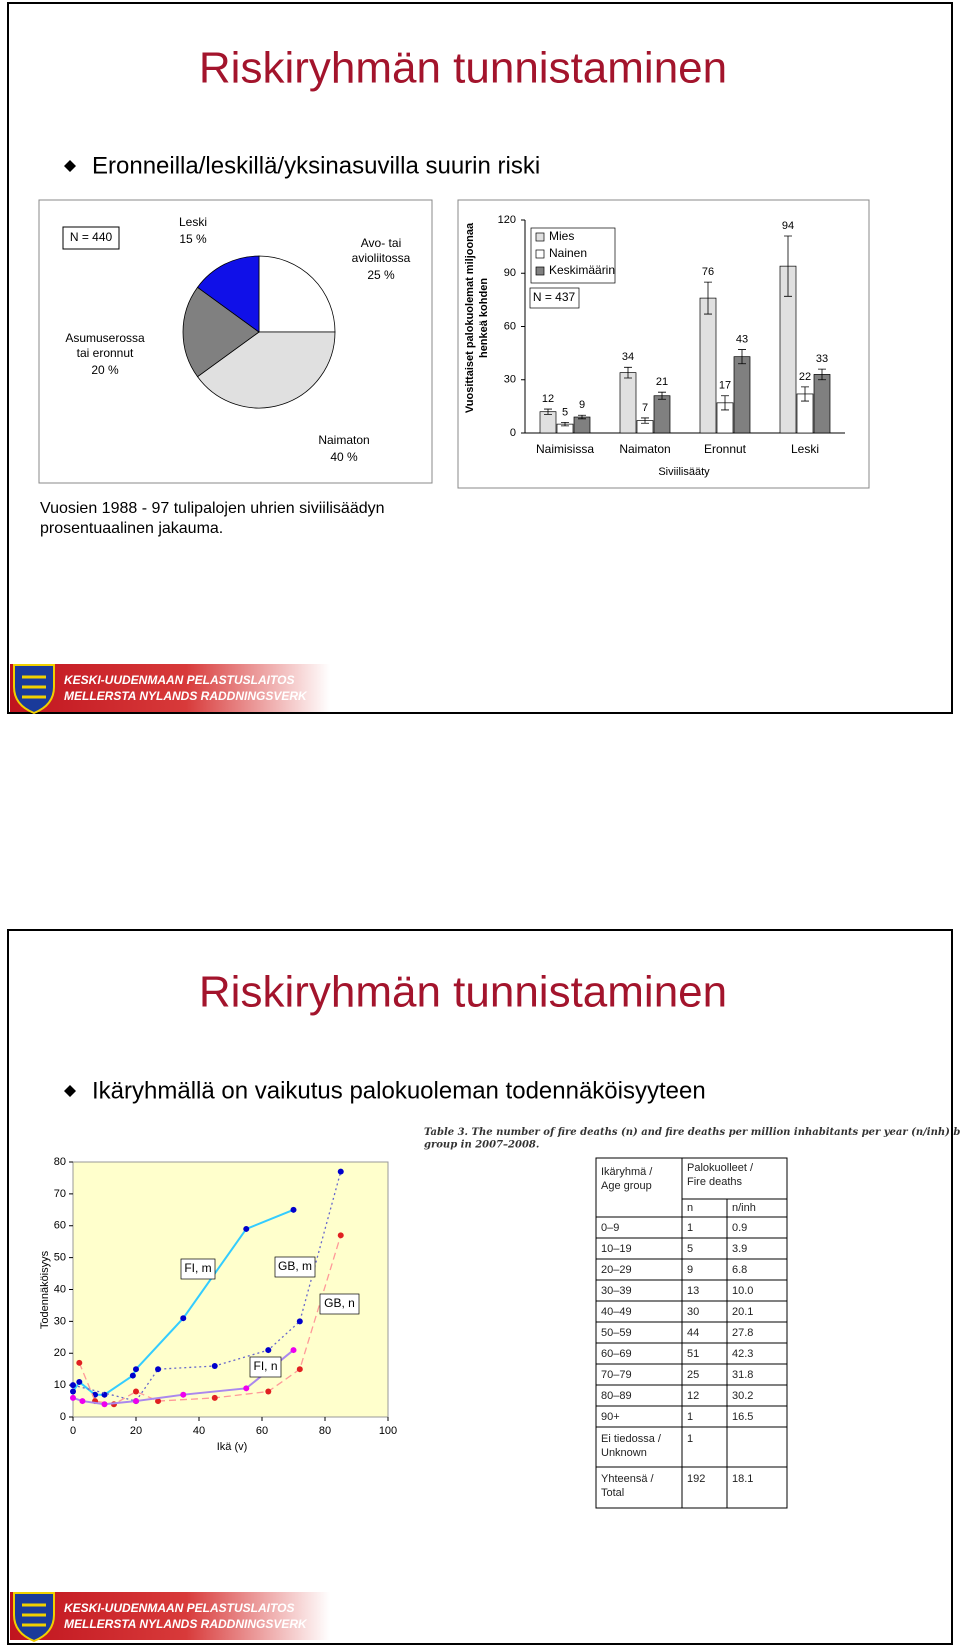 This screenshot has height=1650, width=960. What do you see at coordinates (60, 1226) in the screenshot?
I see `y-tick-label: 60` at bounding box center [60, 1226].